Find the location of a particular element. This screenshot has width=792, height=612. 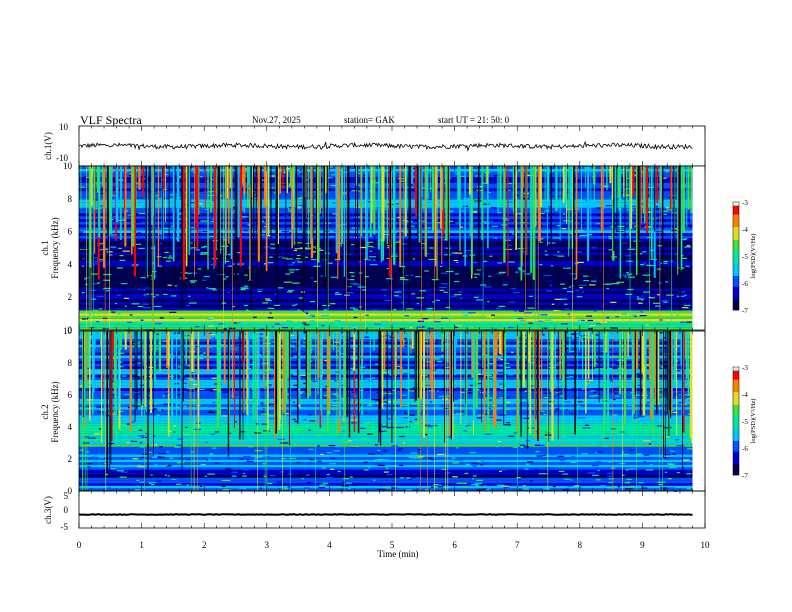

spec1-band-row is located at coordinates (386, 323).